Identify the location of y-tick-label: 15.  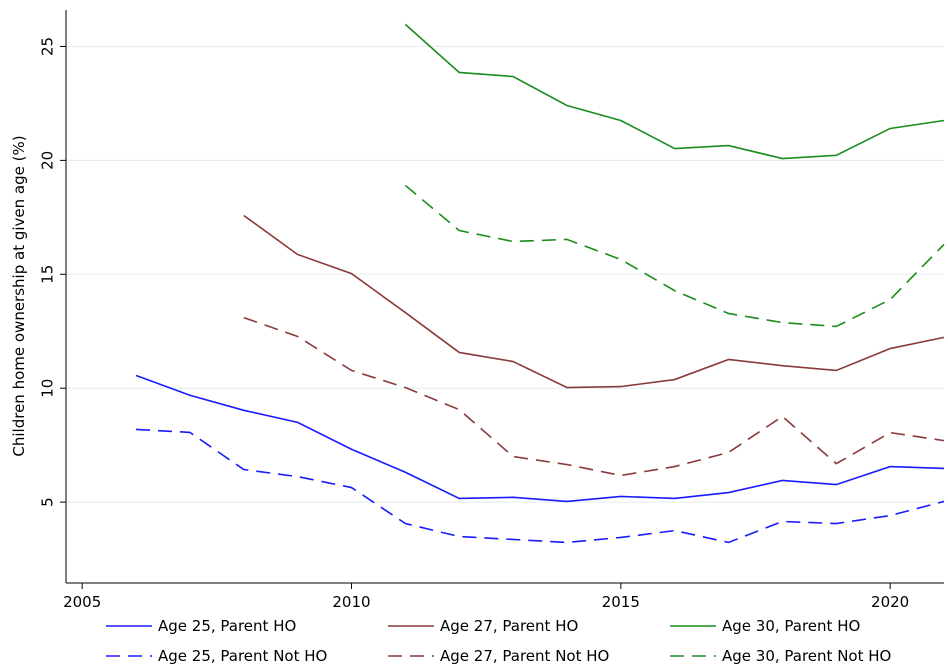
(48, 274).